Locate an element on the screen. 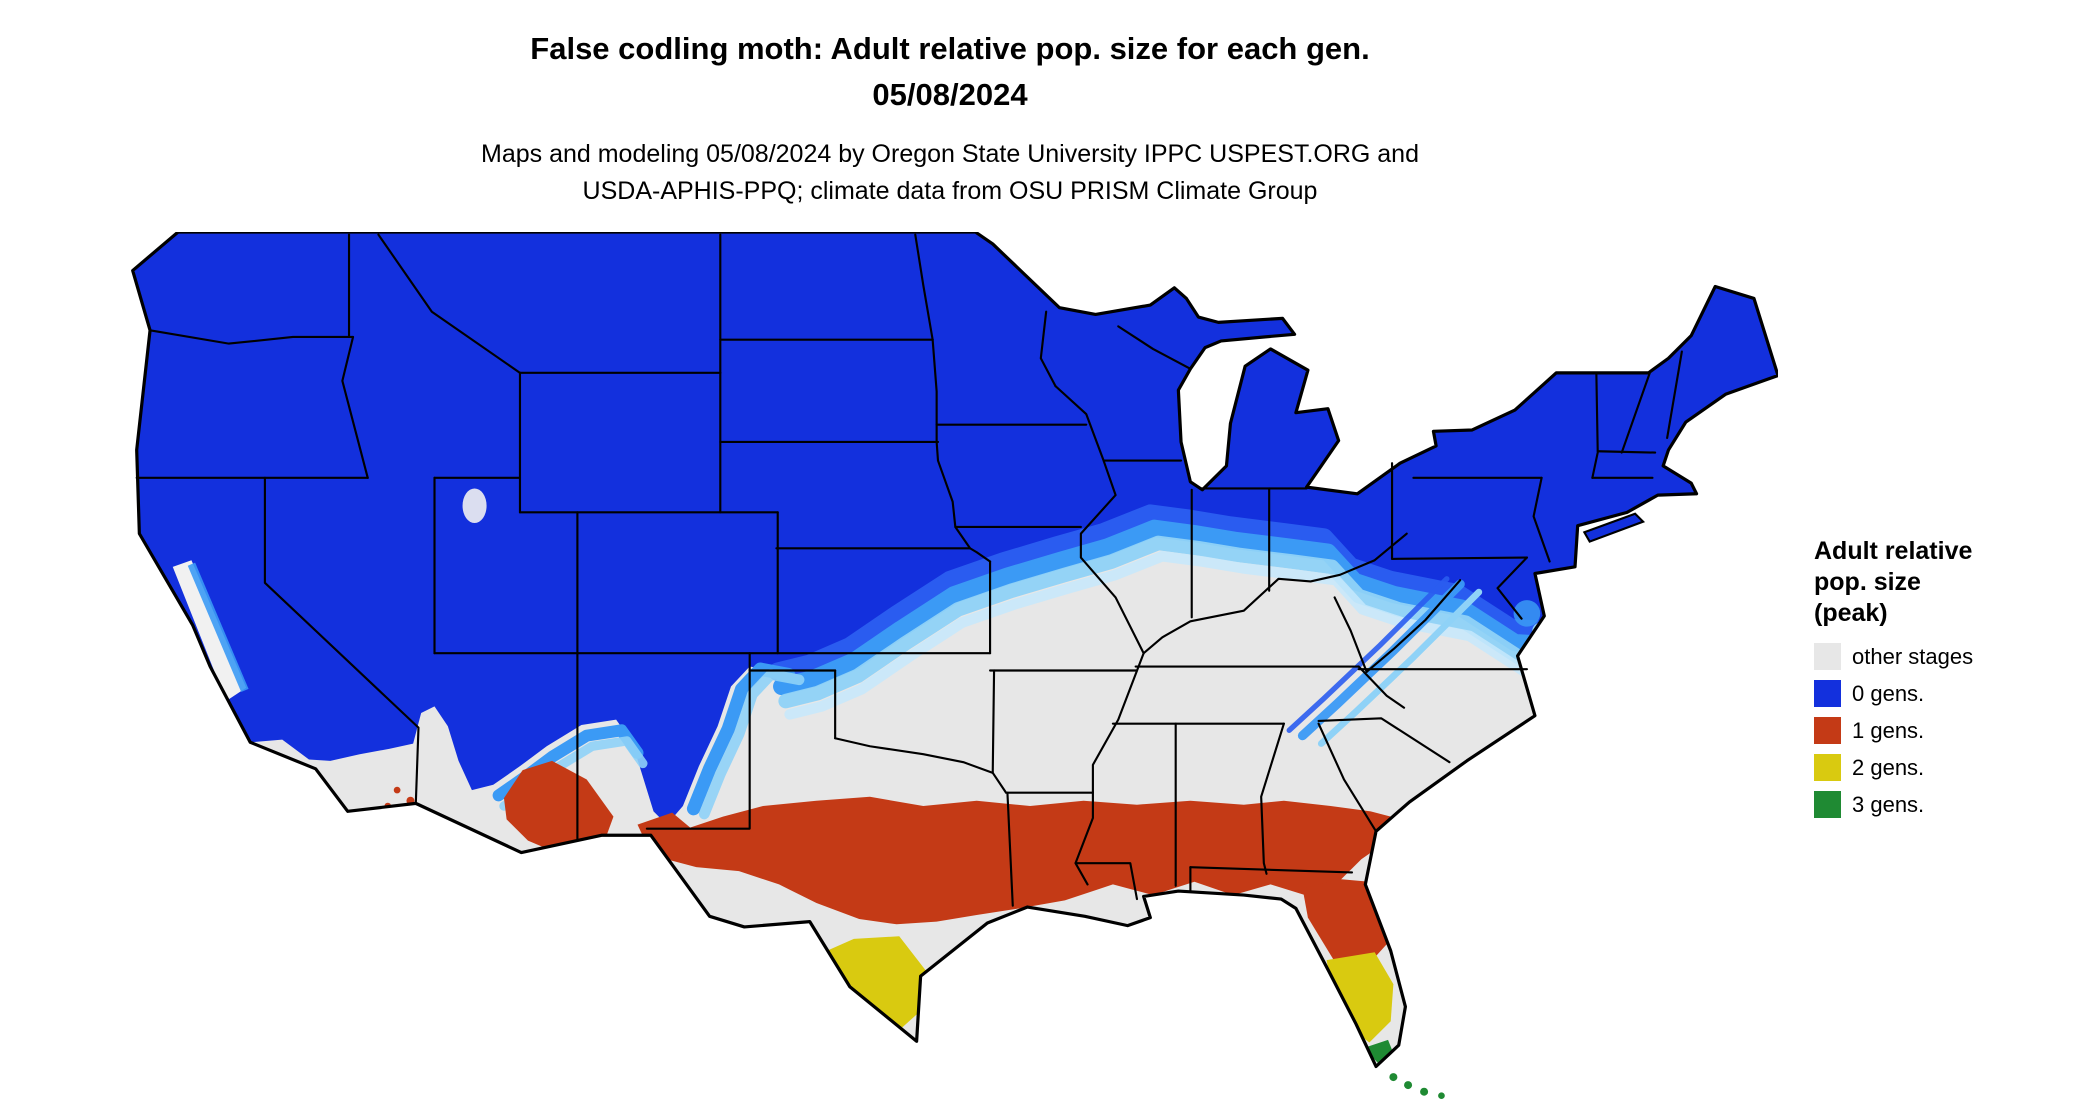  page-title-line2: 05/08/2024 is located at coordinates (950, 94).